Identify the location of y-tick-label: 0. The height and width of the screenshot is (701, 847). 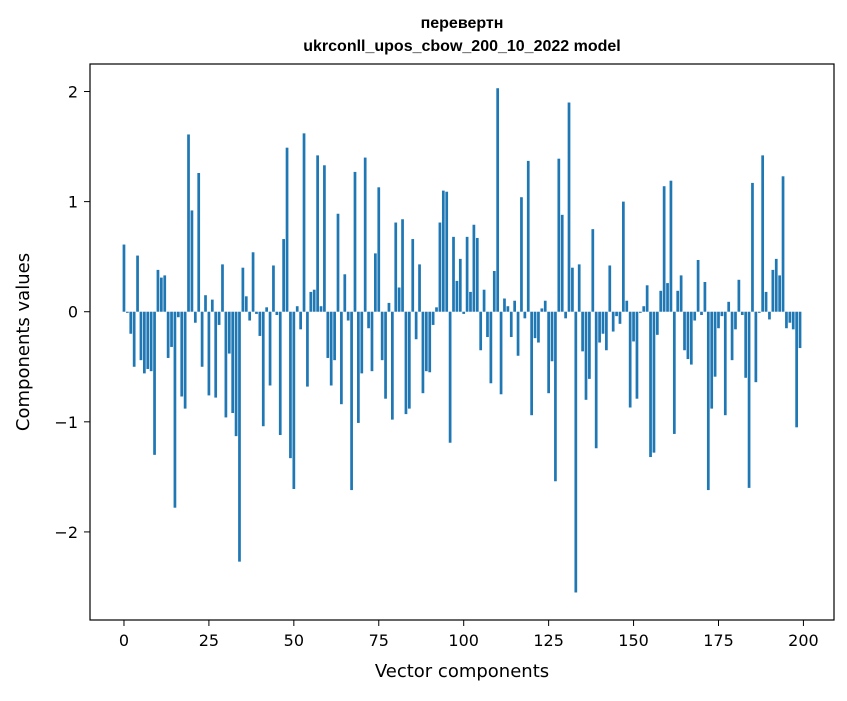
(73, 312).